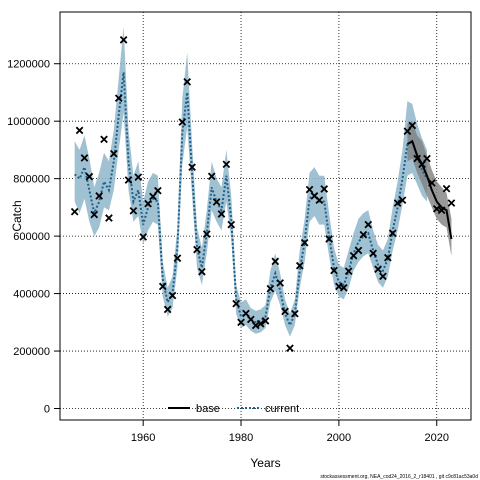 This screenshot has height=480, width=480. Describe the element at coordinates (47, 410) in the screenshot. I see `y-tick-label: 0` at that location.